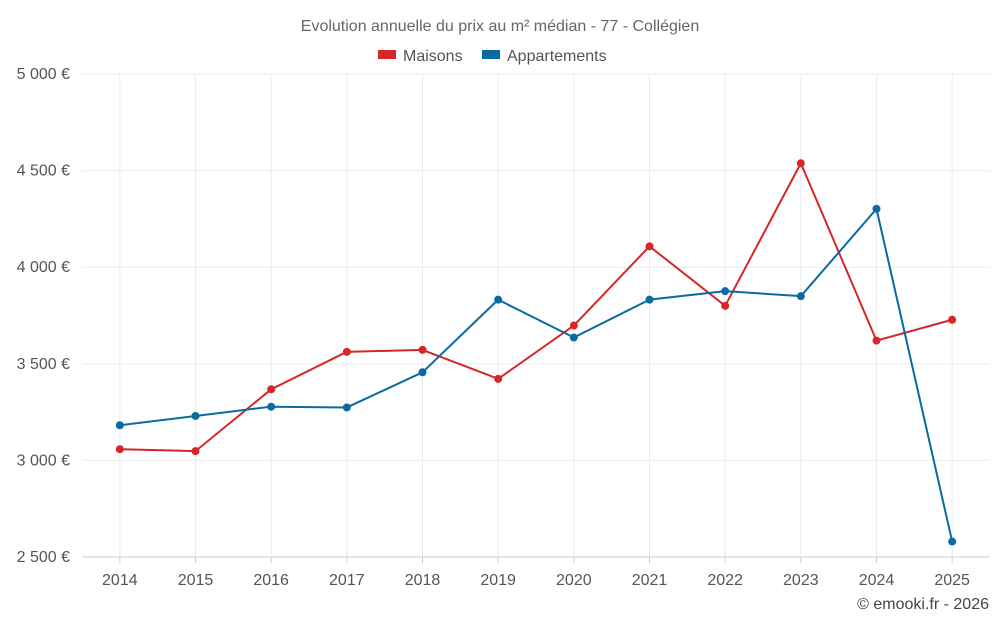 This screenshot has width=1000, height=625. Describe the element at coordinates (43, 267) in the screenshot. I see `y-tick-label: 4 000 €` at that location.